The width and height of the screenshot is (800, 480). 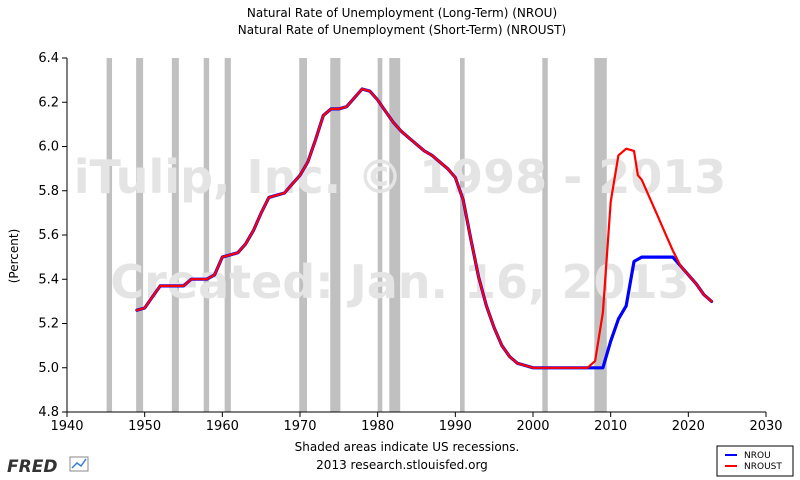 I want to click on x-tick-label: 2030, so click(x=765, y=426).